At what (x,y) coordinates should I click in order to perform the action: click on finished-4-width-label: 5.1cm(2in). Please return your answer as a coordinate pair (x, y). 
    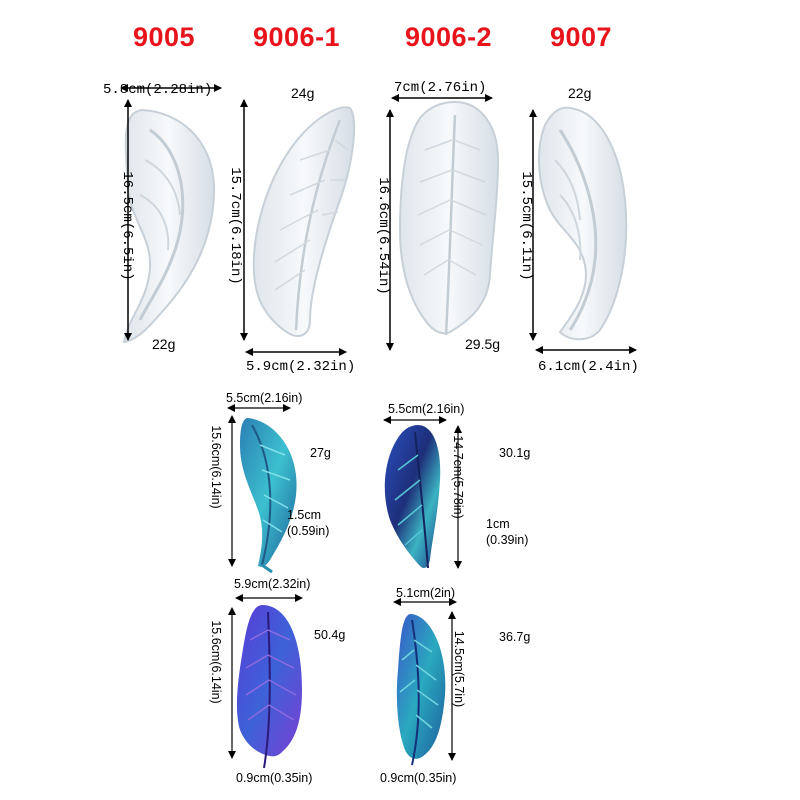
    Looking at the image, I should click on (426, 593).